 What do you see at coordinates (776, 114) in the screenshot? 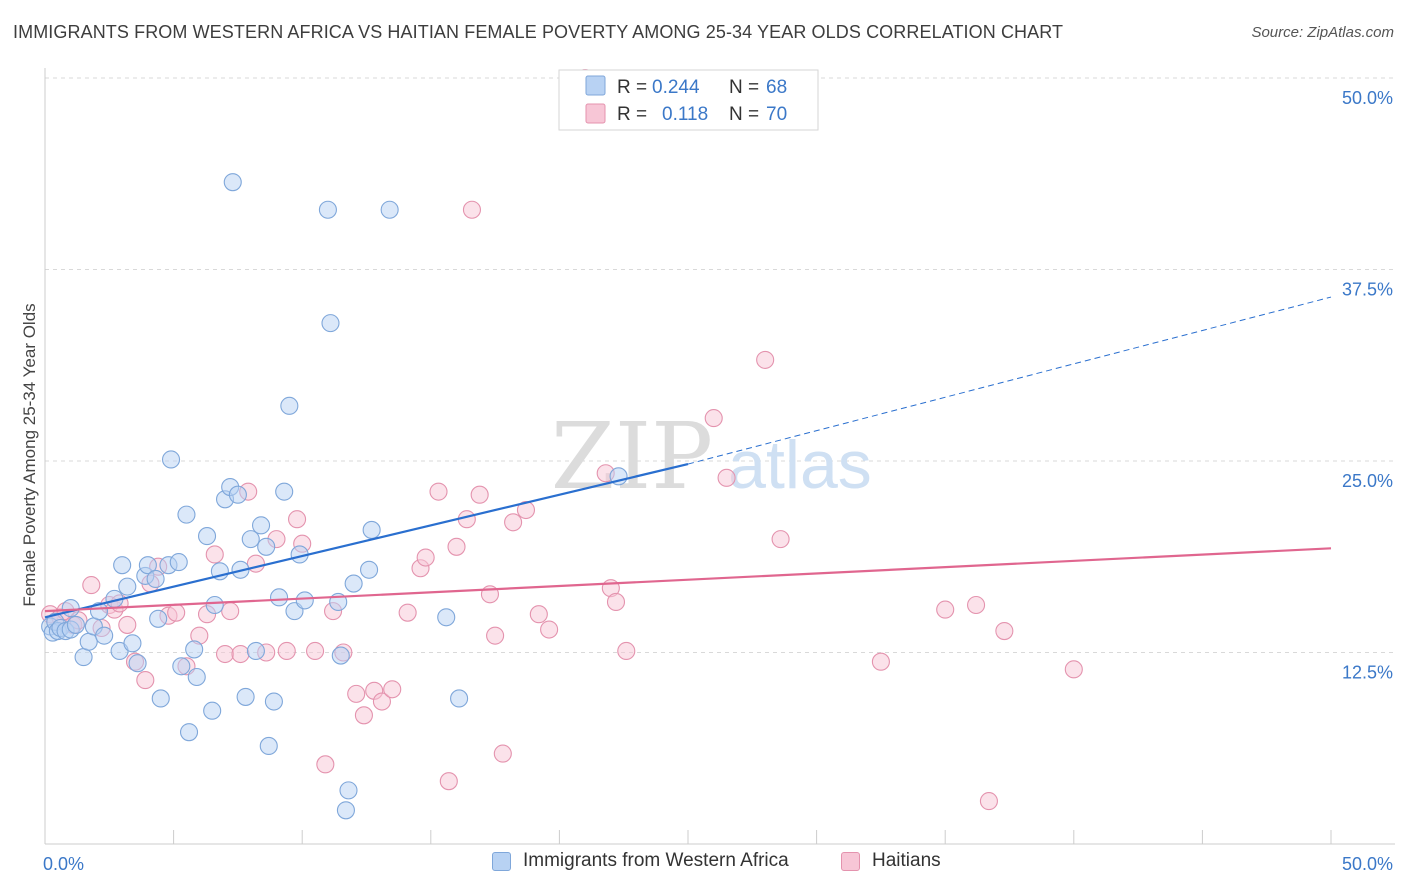
I see `legend-n-value-pink: 70` at bounding box center [776, 114].